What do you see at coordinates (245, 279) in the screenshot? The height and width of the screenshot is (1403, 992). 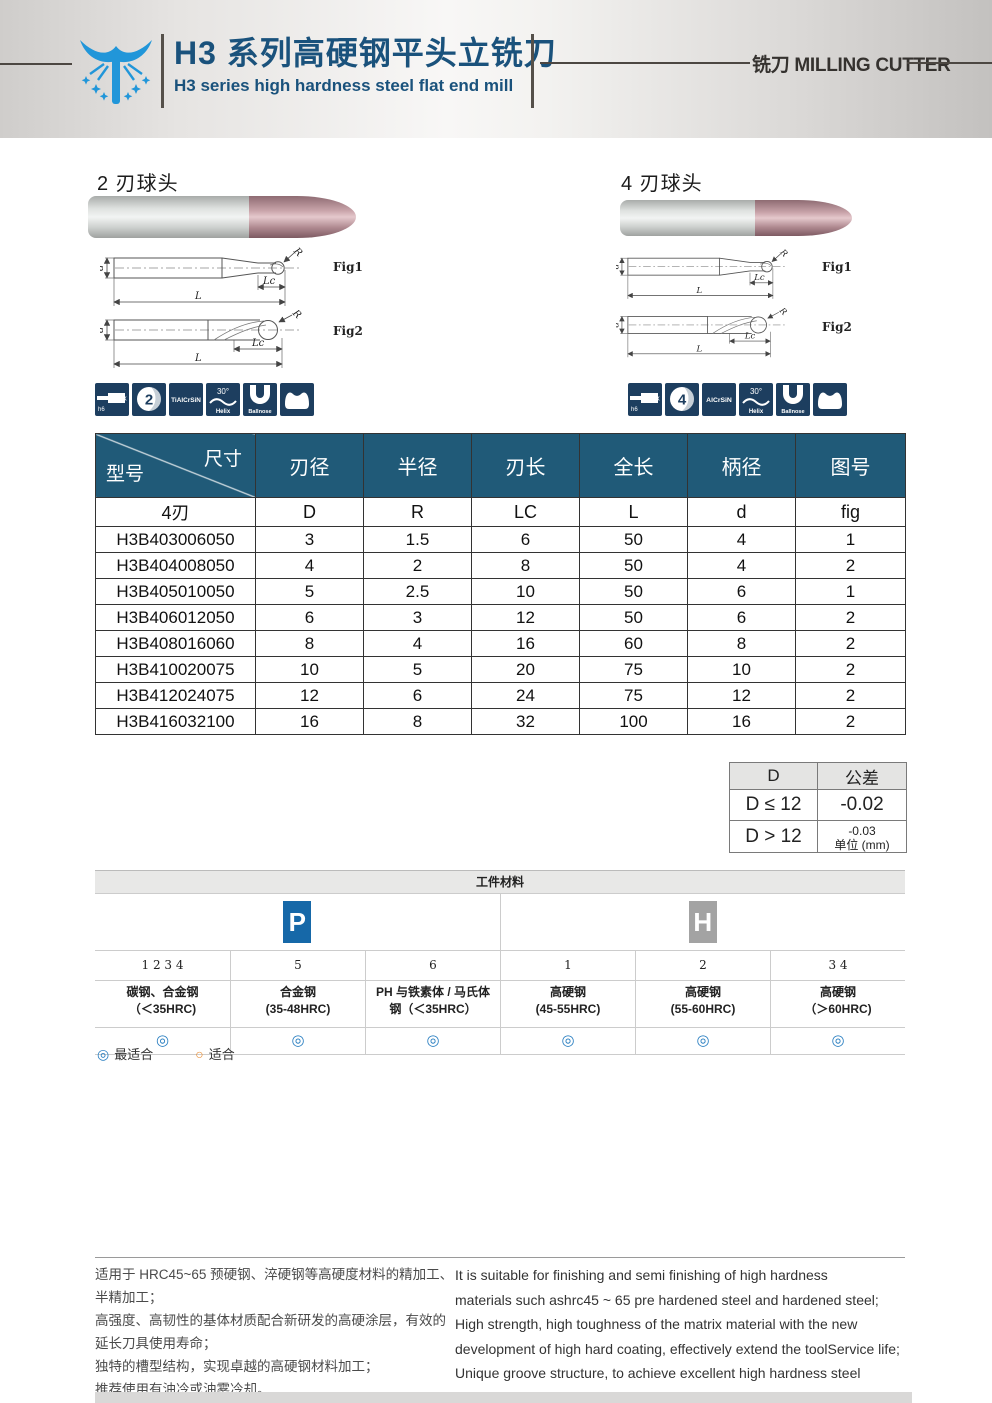 I see `dimension-drawing-fig1: d R Lc L Fig1` at bounding box center [245, 279].